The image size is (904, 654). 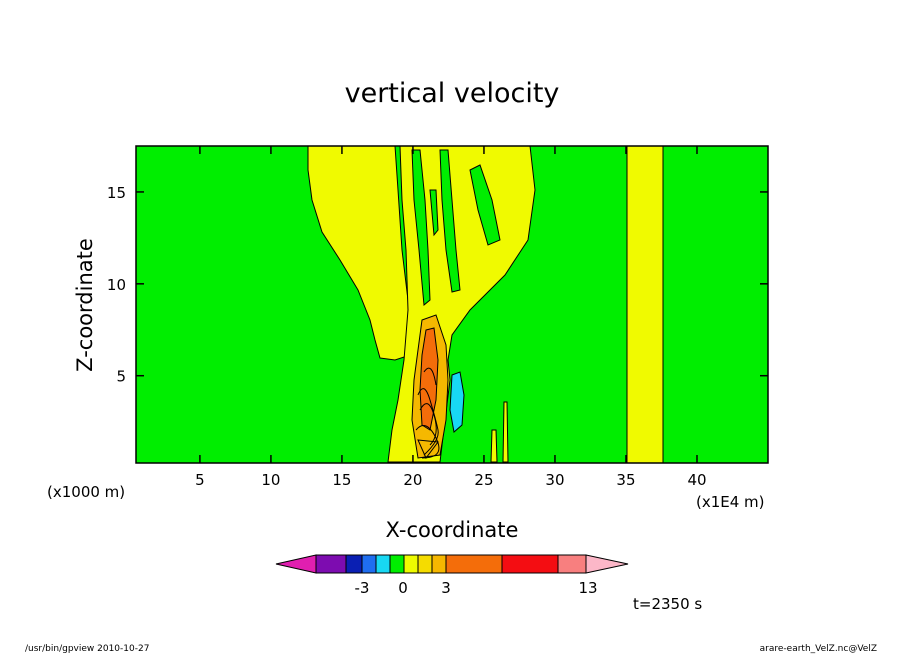 I want to click on x-unit-label: (x1000 m), so click(x=86, y=492).